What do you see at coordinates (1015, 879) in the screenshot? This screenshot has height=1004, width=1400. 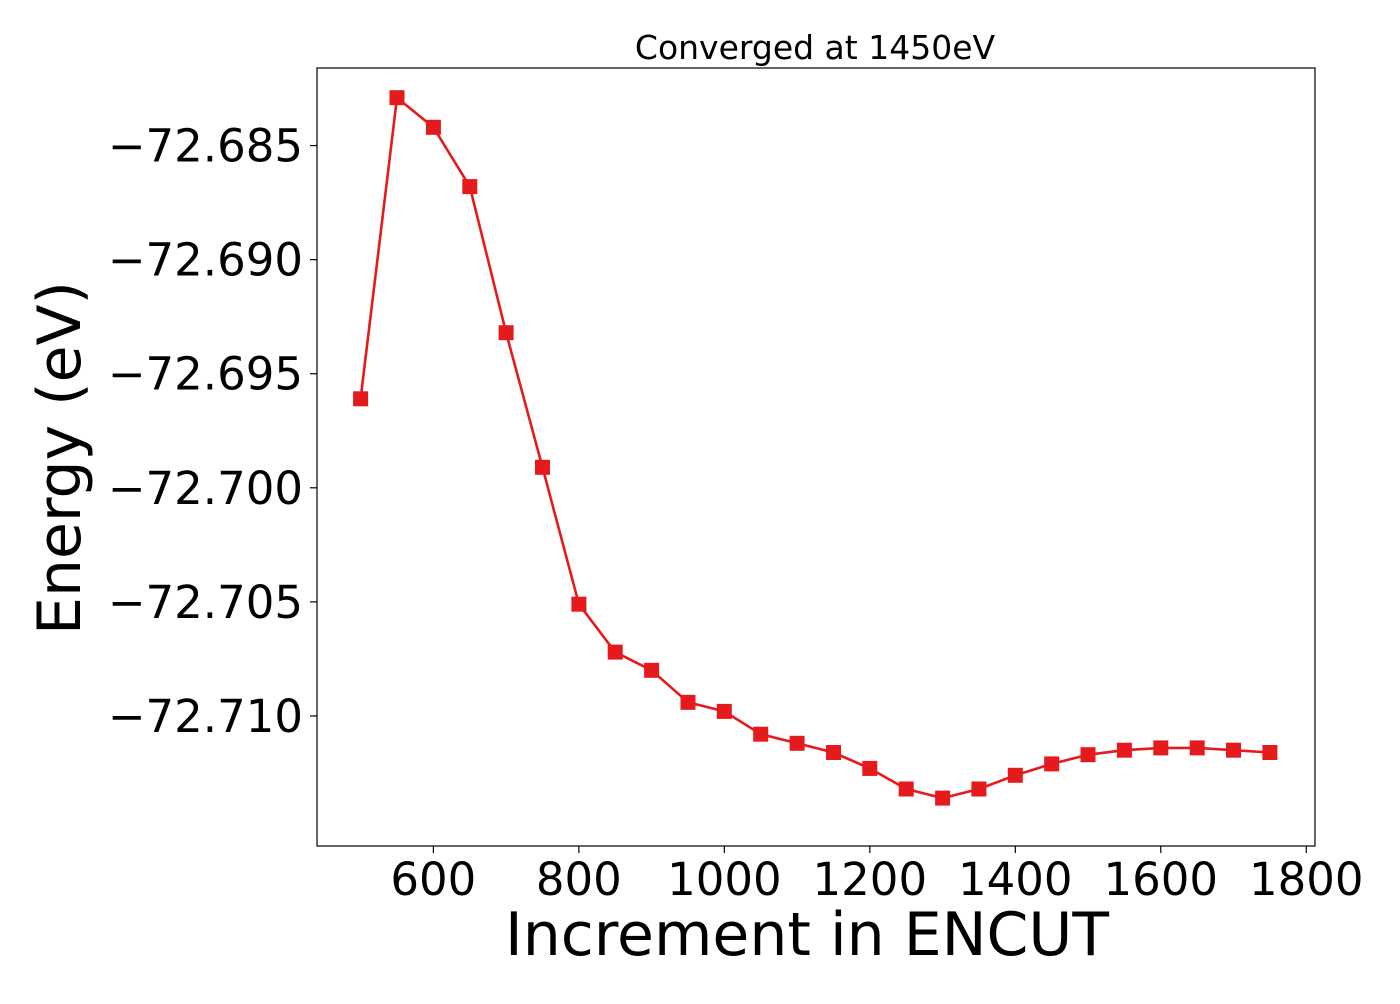 I see `x-tick-label: 1400` at bounding box center [1015, 879].